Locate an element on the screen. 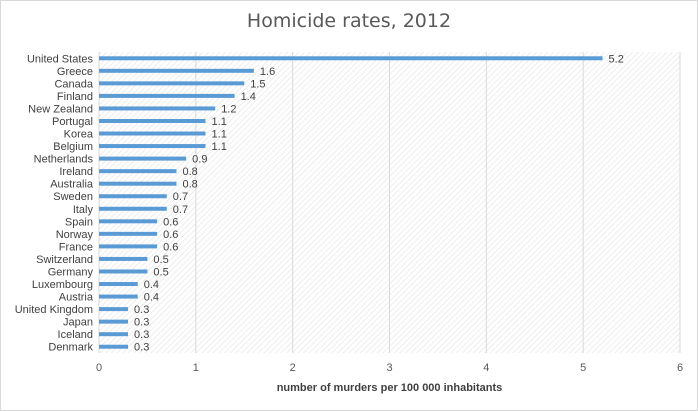 Image resolution: width=698 pixels, height=411 pixels. category-label: Canada is located at coordinates (73, 84).